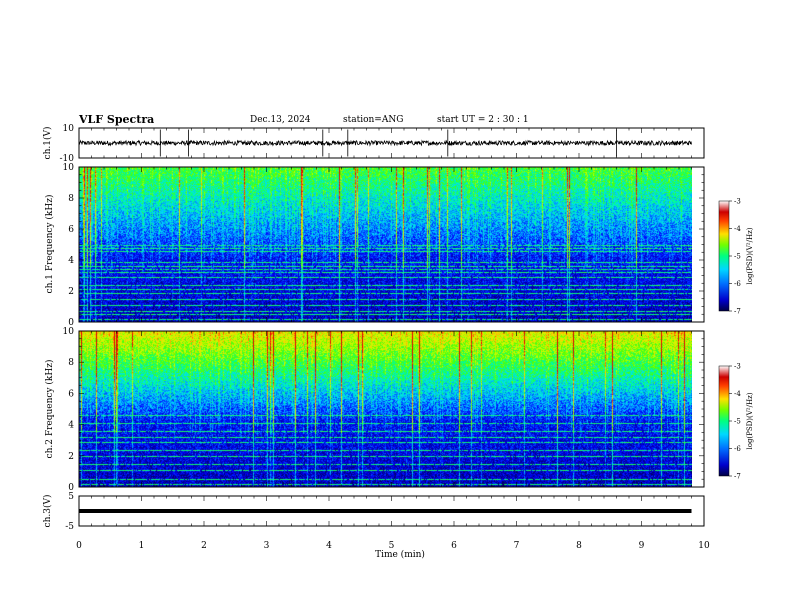 The width and height of the screenshot is (792, 612). I want to click on ch1-colorbar-ticks: -3 -4 -5 -6 -7, so click(735, 257).